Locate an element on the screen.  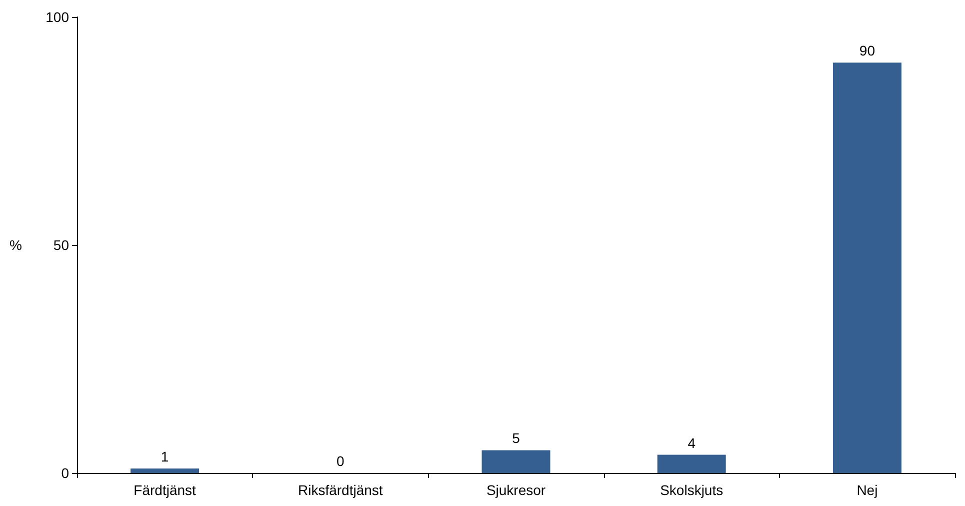
y-axis-title: % is located at coordinates (16, 245).